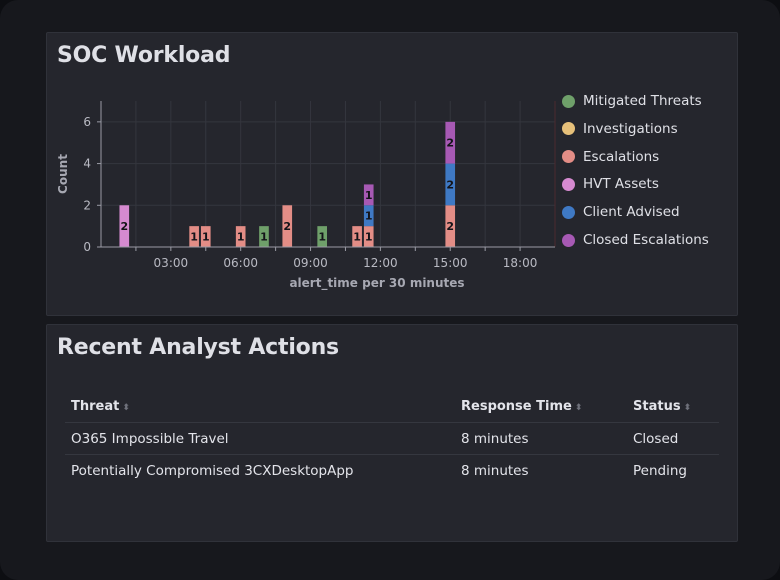 The height and width of the screenshot is (580, 780). Describe the element at coordinates (144, 55) in the screenshot. I see `soc-workload-title: SOC Workload` at that location.